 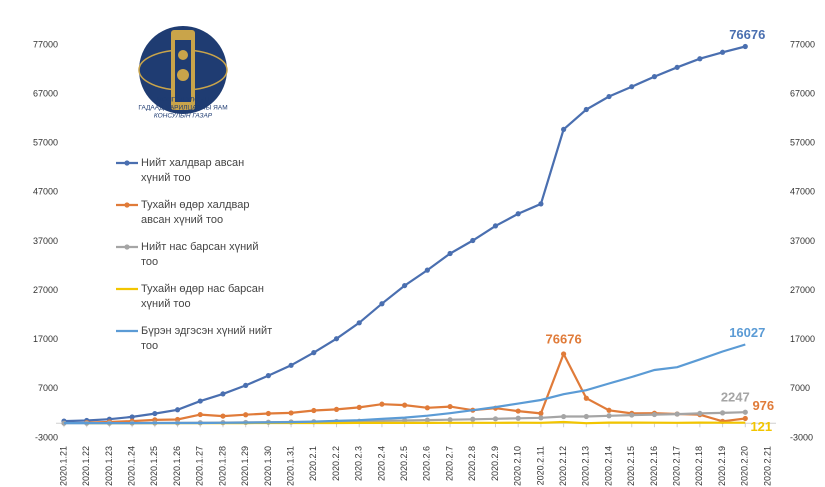 What do you see at coordinates (654, 466) in the screenshot?
I see `x-tick-label: 2020.2.16` at bounding box center [654, 466].